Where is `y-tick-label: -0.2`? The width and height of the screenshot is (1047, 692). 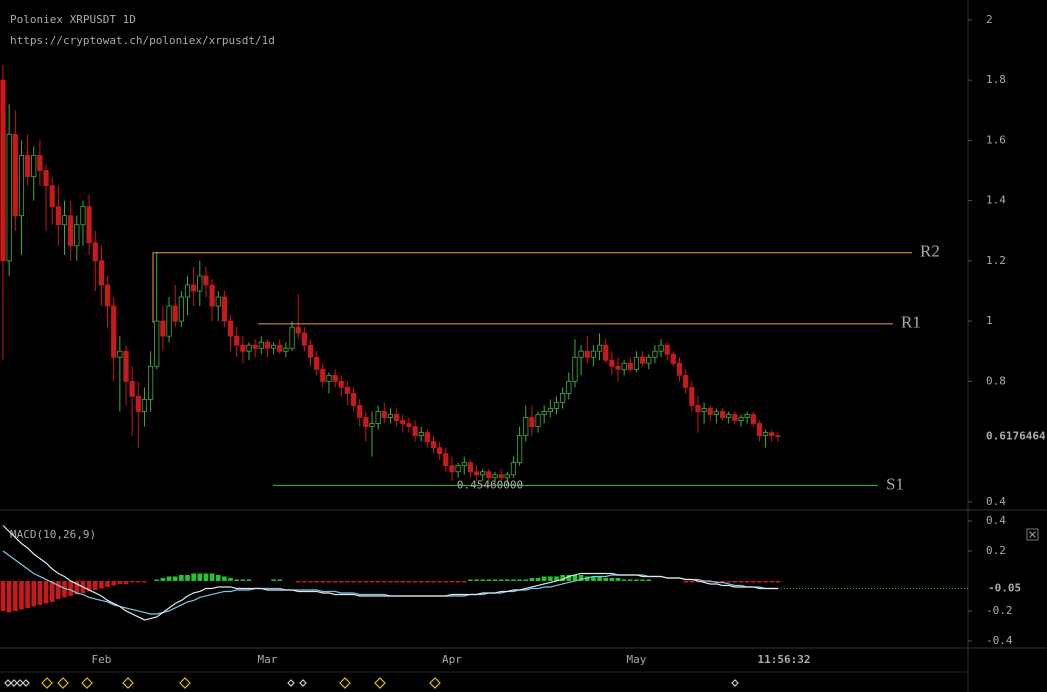 y-tick-label: -0.2 is located at coordinates (999, 610).